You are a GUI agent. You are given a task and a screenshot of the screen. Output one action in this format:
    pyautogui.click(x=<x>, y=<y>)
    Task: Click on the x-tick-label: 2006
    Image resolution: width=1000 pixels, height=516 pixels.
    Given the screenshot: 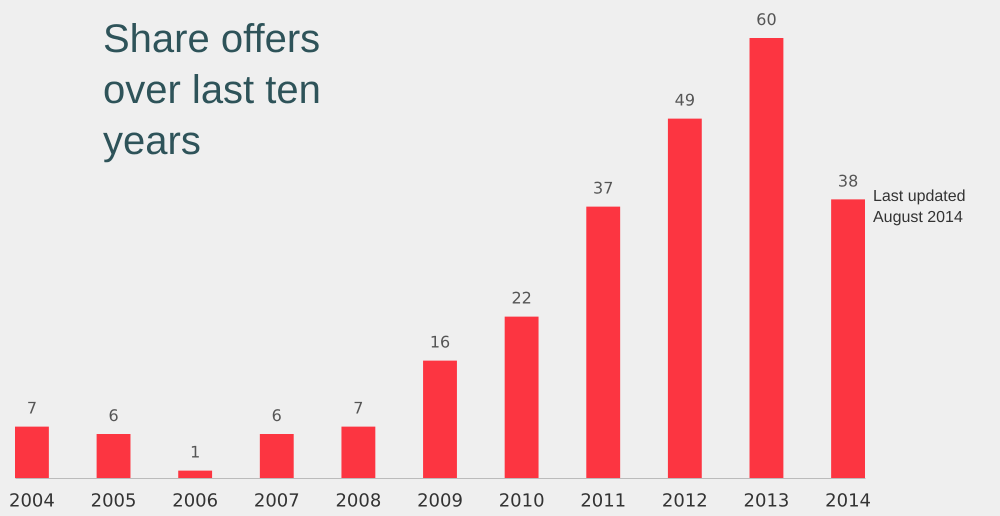 What is the action you would take?
    pyautogui.click(x=195, y=501)
    